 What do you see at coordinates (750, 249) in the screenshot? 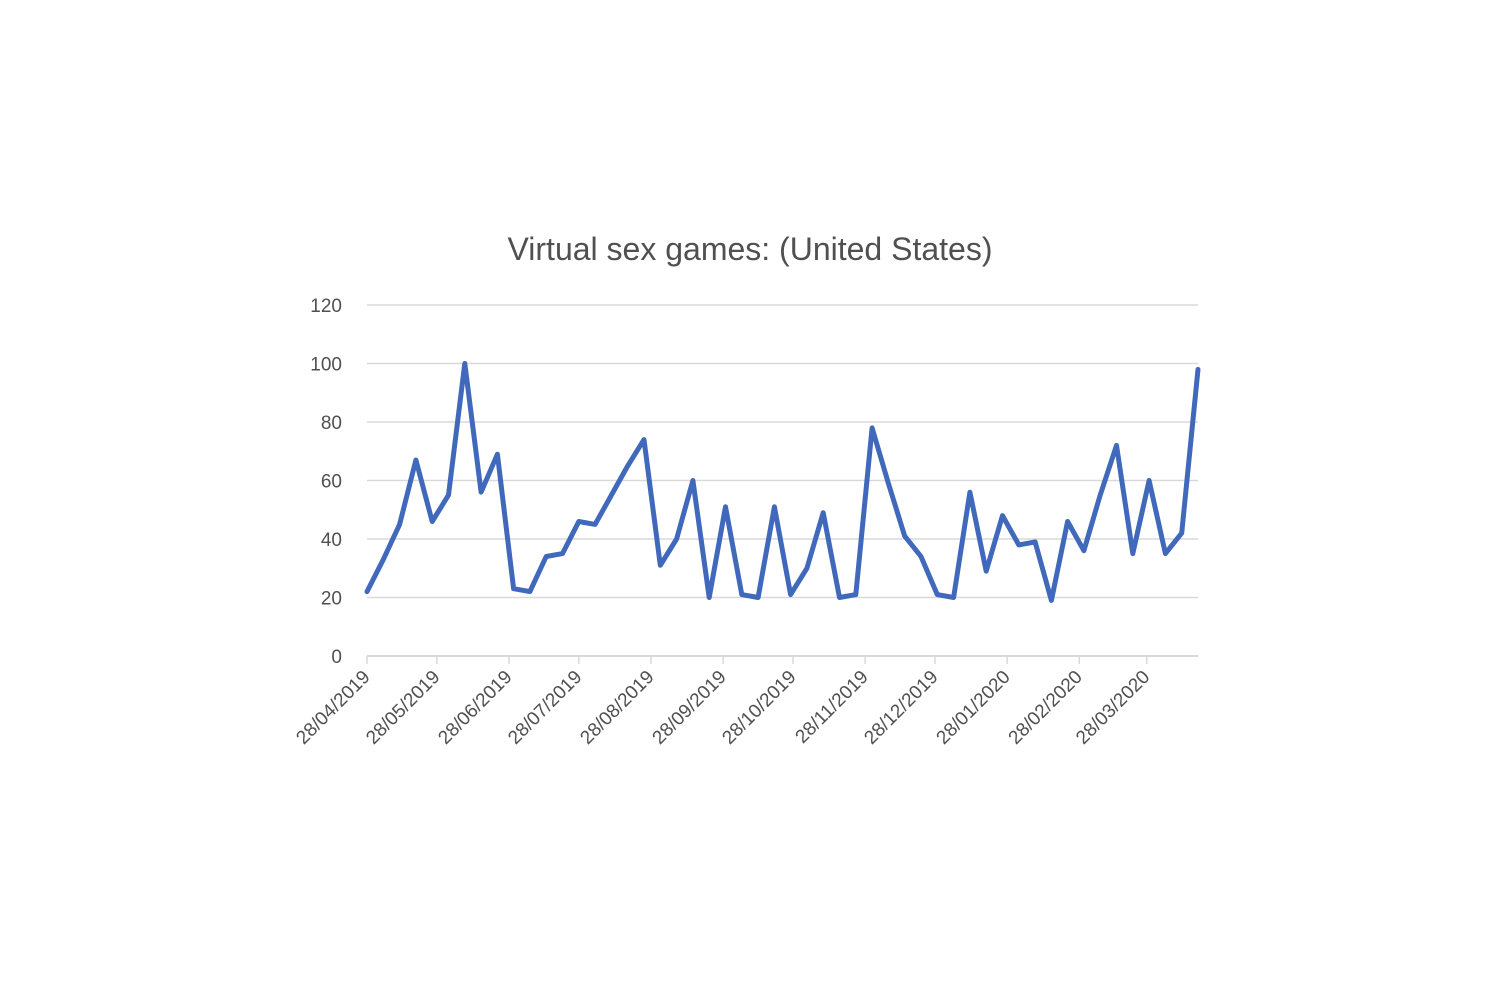
I see `chart-title: Virtual sex games: (United States)` at bounding box center [750, 249].